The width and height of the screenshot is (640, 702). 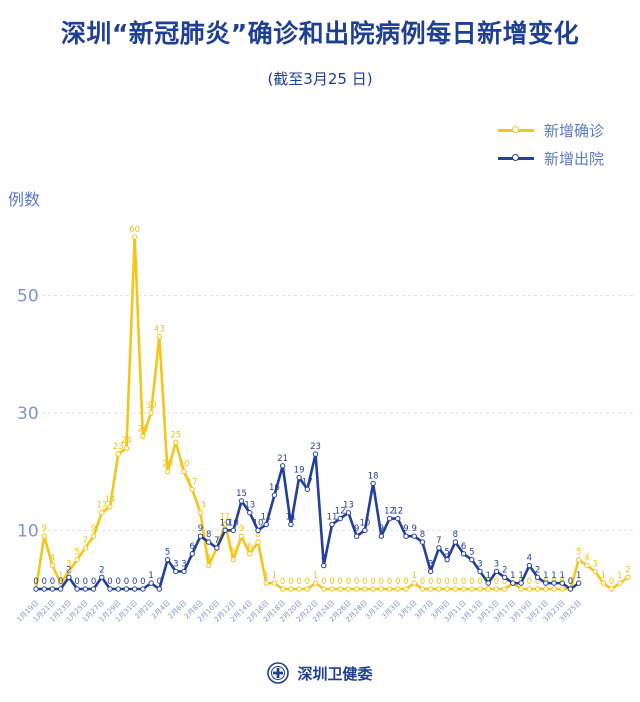 What do you see at coordinates (151, 406) in the screenshot?
I see `data-label: 30` at bounding box center [151, 406].